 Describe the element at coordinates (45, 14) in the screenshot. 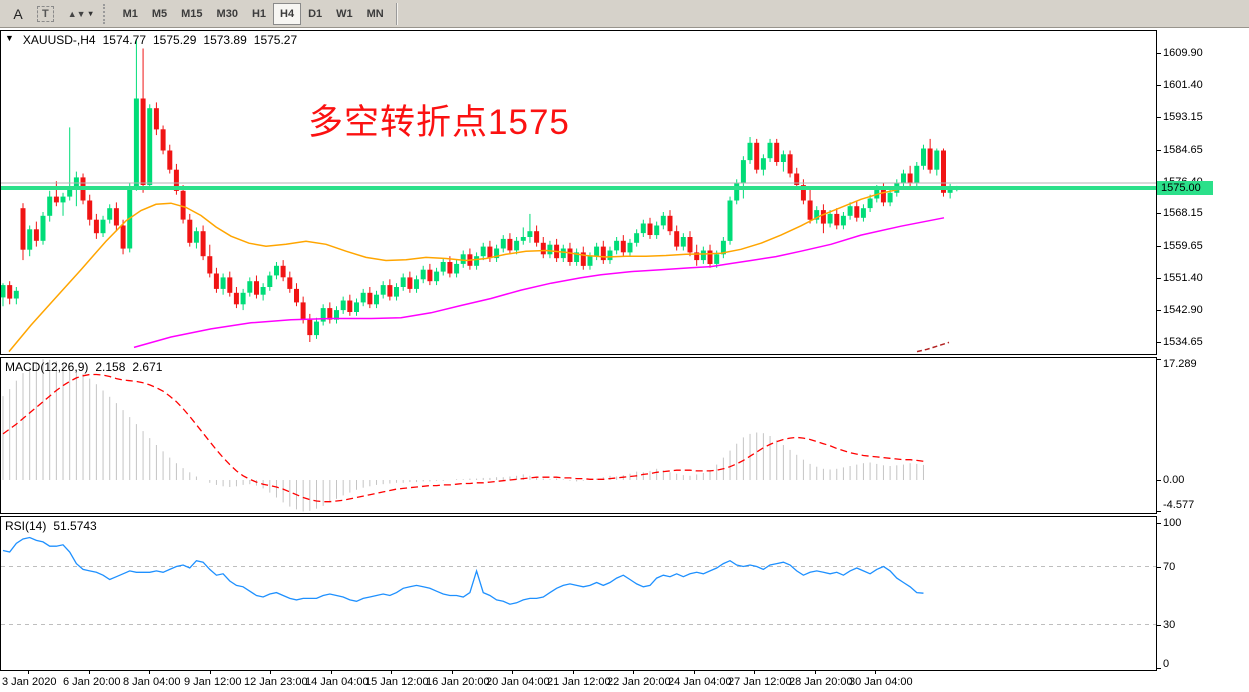

I see `text-box-tool-button: T` at that location.